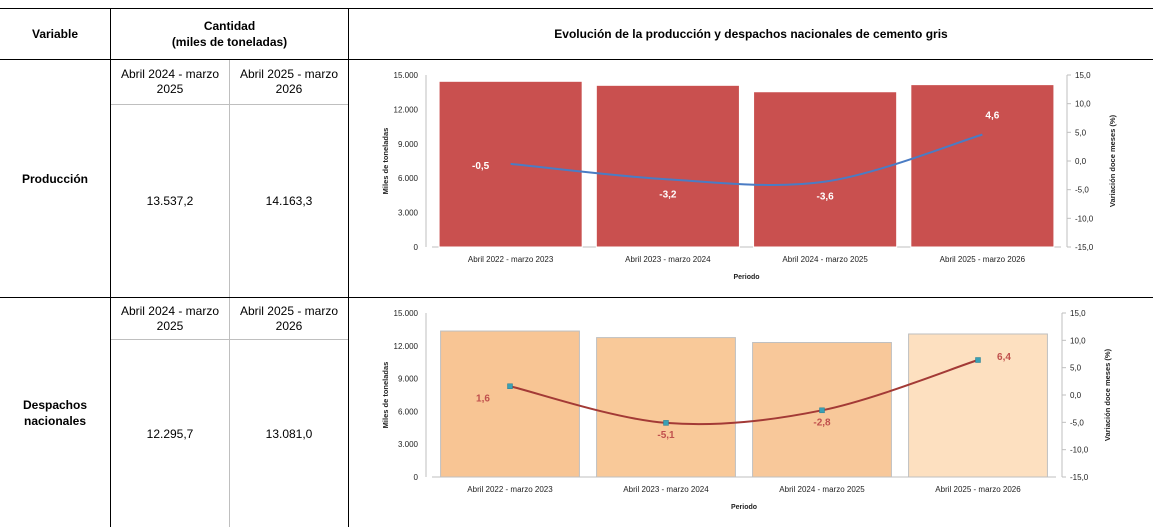 The image size is (1153, 527). I want to click on row1-period1-b: 2025, so click(170, 89).